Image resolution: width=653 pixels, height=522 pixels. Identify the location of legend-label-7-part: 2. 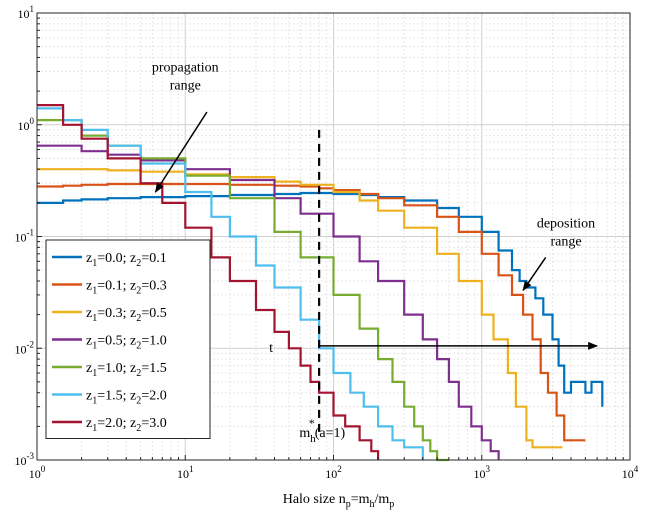
(138, 428).